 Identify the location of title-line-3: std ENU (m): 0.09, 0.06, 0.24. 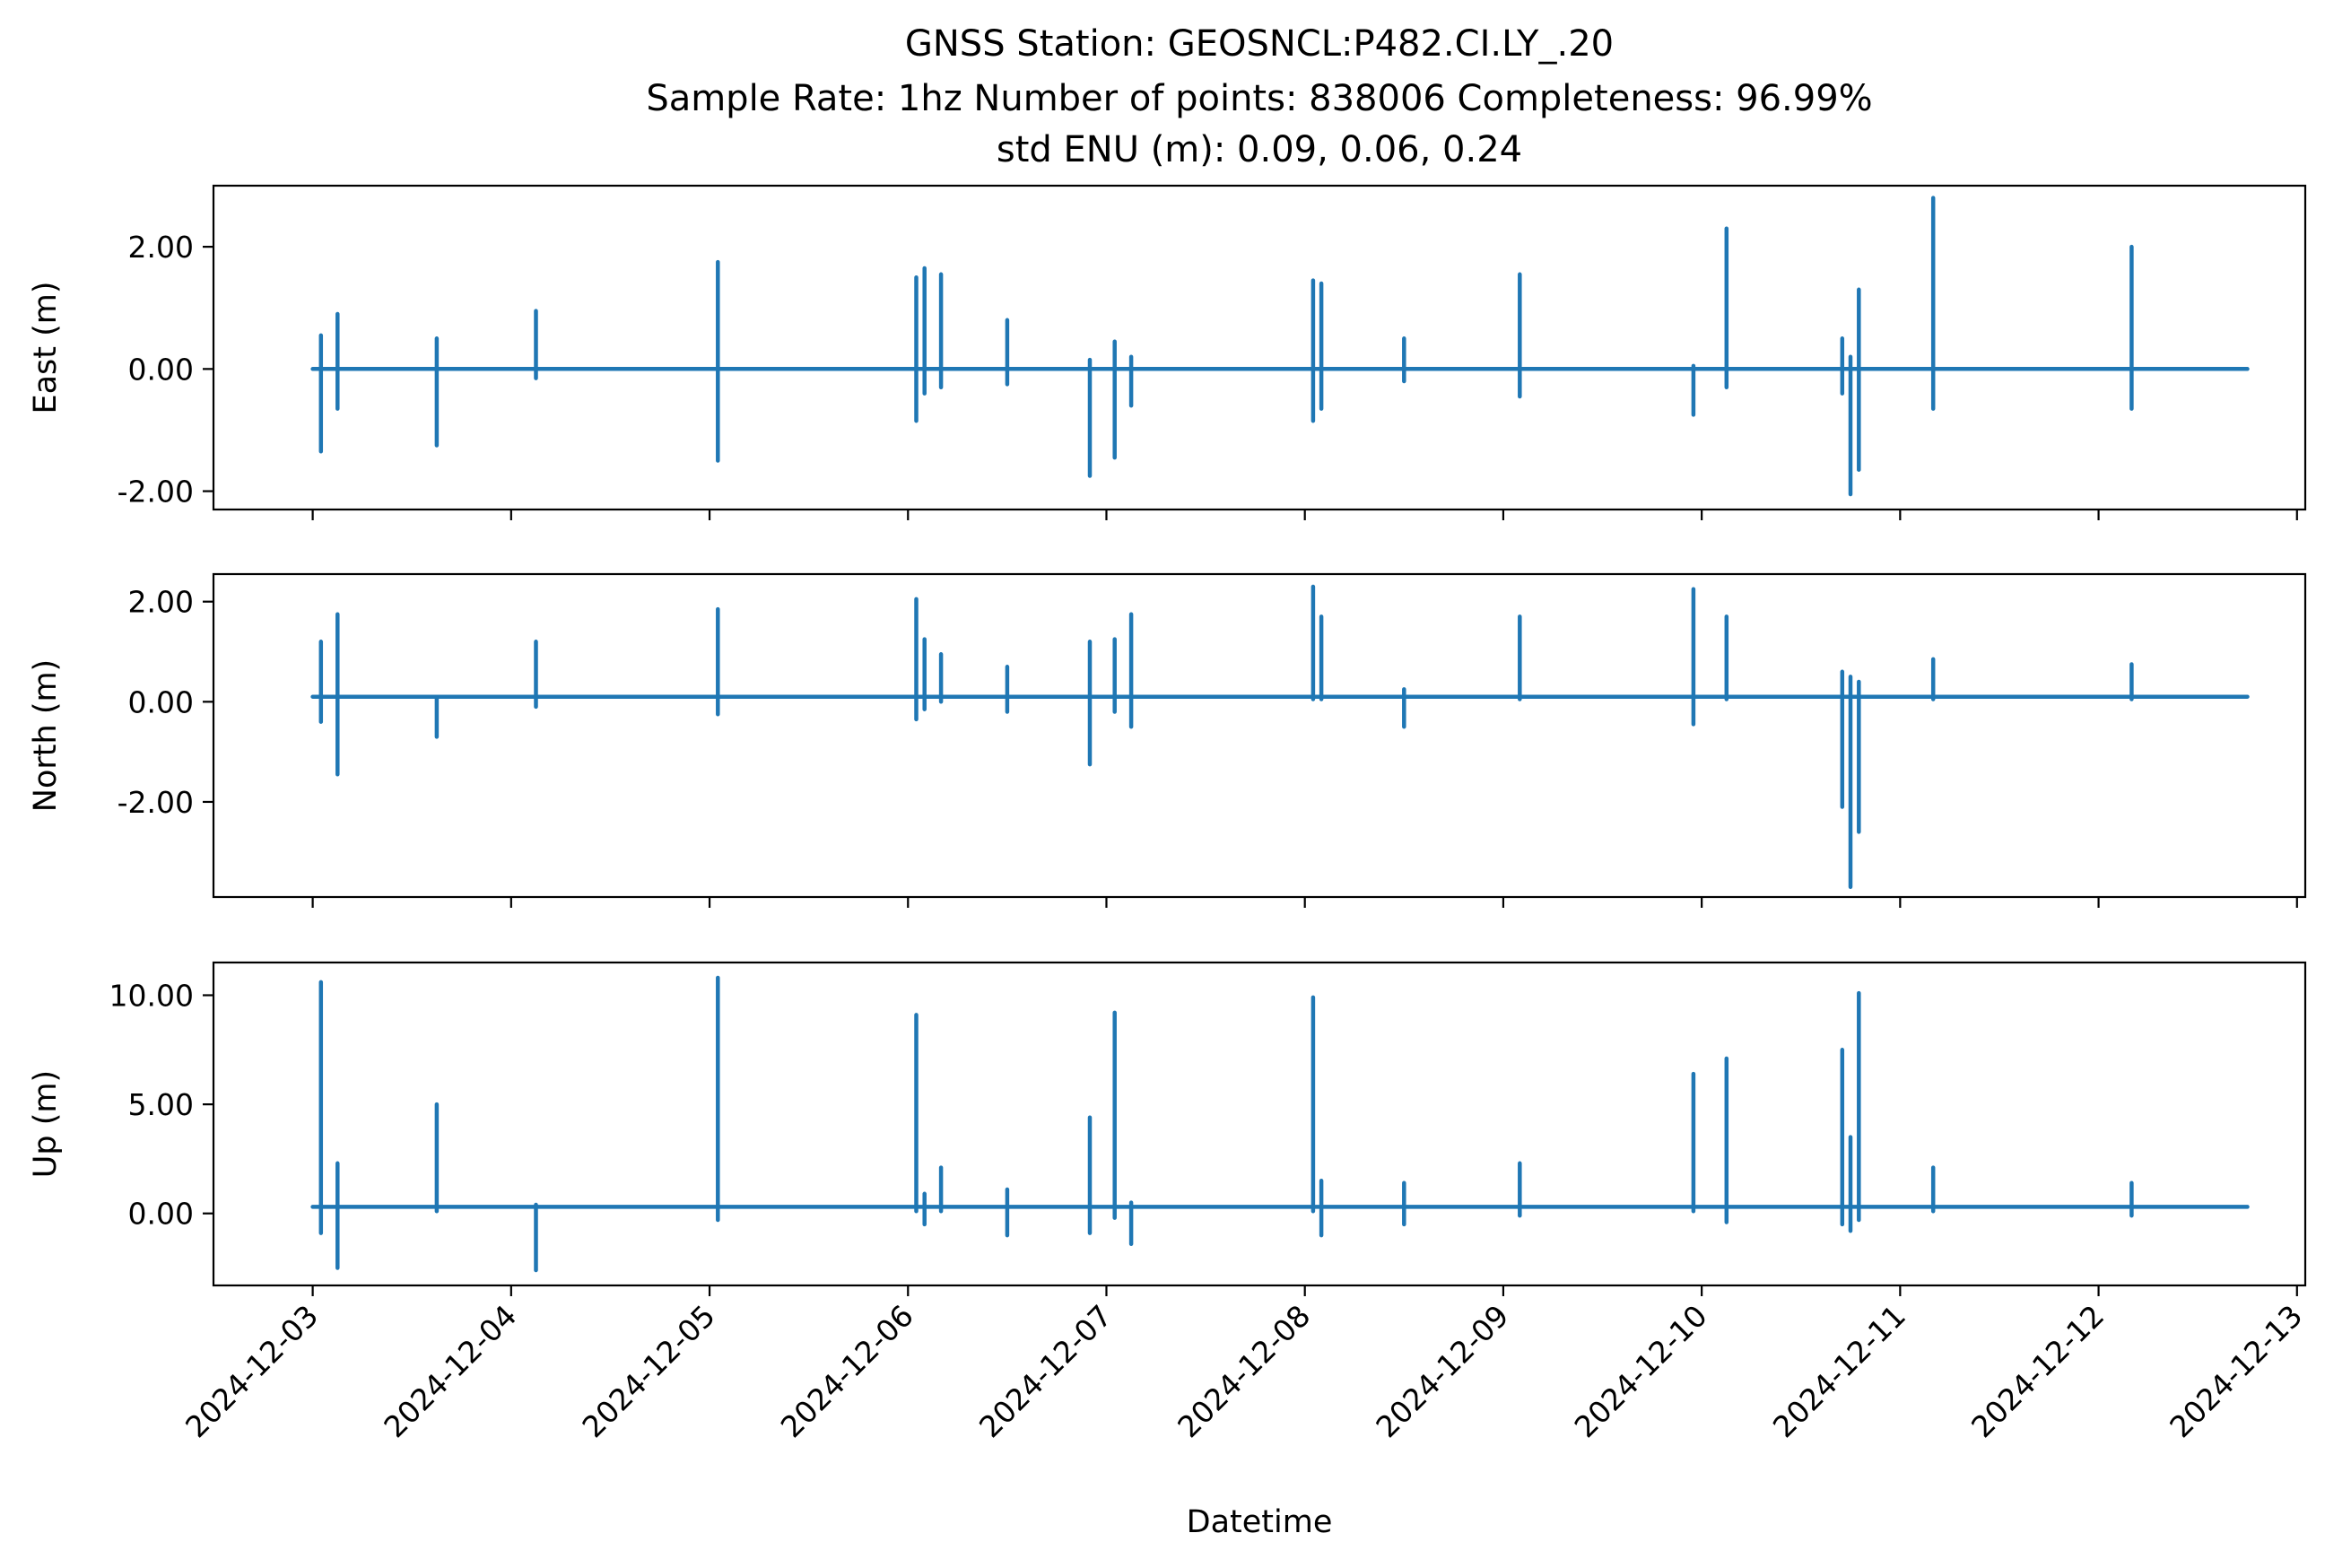
(1259, 149).